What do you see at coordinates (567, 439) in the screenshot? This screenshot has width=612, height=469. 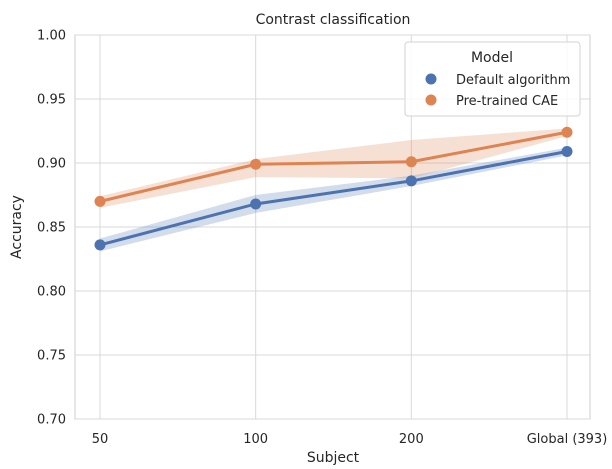 I see `x-tick-label: Global (393)` at bounding box center [567, 439].